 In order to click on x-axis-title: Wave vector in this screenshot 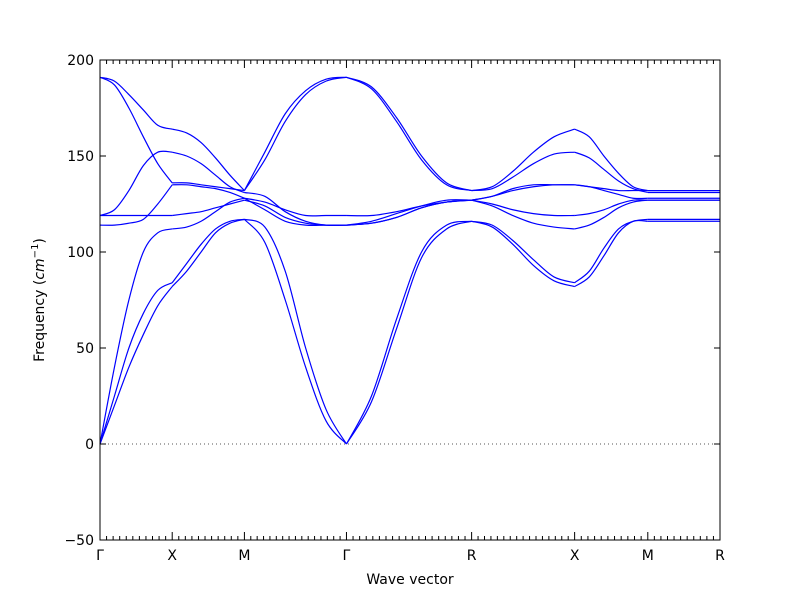, I will do `click(410, 580)`.